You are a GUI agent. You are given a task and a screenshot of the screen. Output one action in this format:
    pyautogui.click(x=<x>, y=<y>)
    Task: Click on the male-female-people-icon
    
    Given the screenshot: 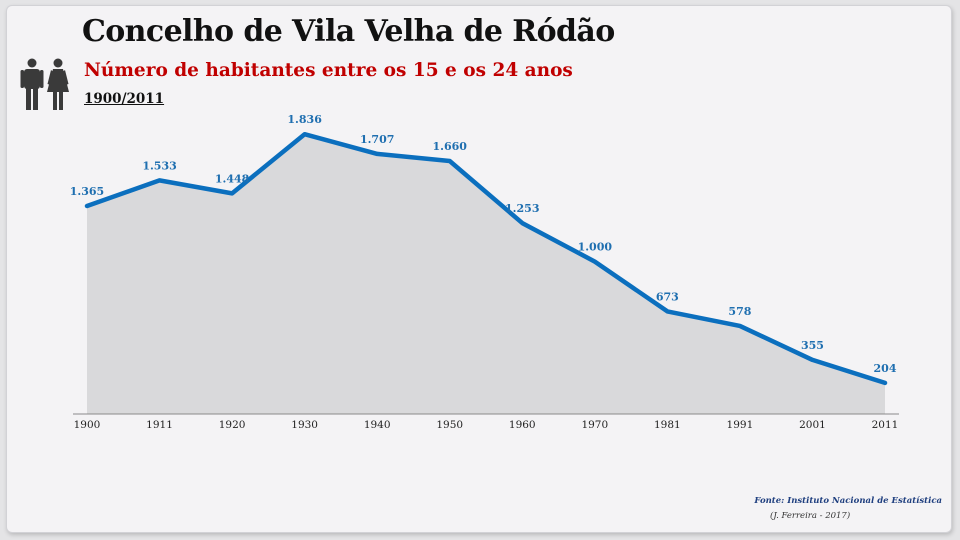 What is the action you would take?
    pyautogui.click(x=44, y=84)
    